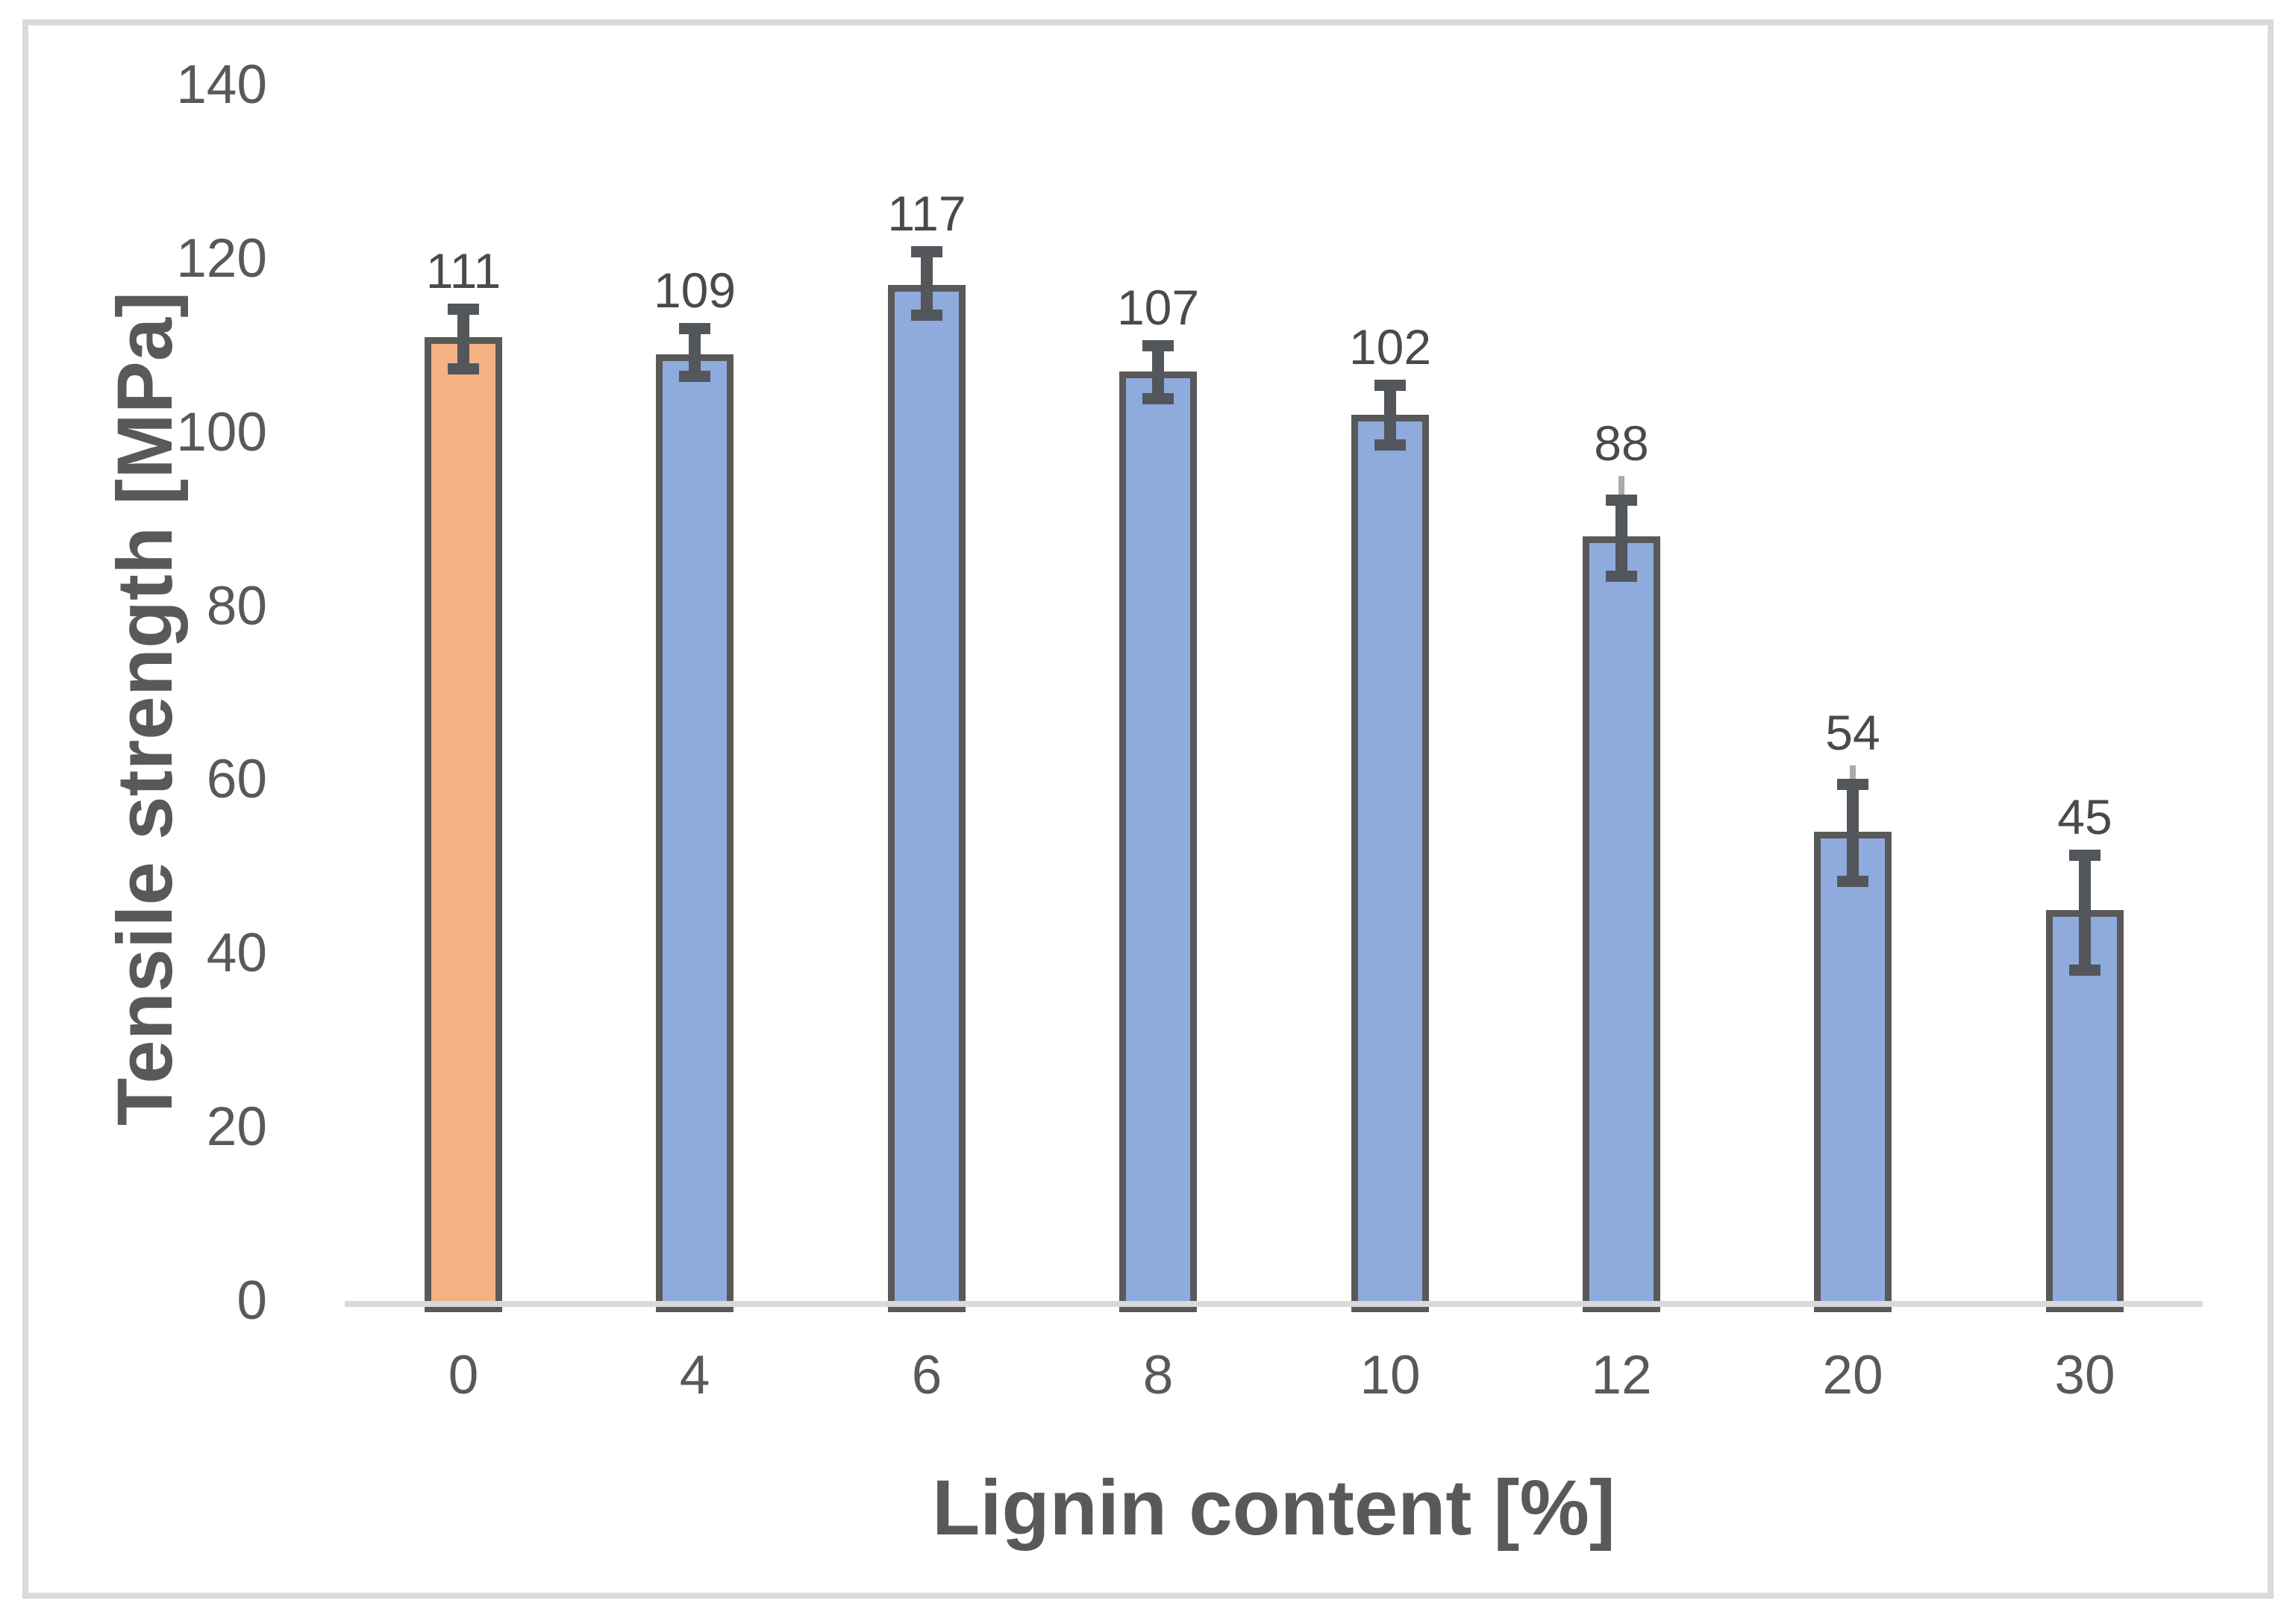 This screenshot has height=1618, width=2296. What do you see at coordinates (237, 953) in the screenshot?
I see `y-tick-label: 40` at bounding box center [237, 953].